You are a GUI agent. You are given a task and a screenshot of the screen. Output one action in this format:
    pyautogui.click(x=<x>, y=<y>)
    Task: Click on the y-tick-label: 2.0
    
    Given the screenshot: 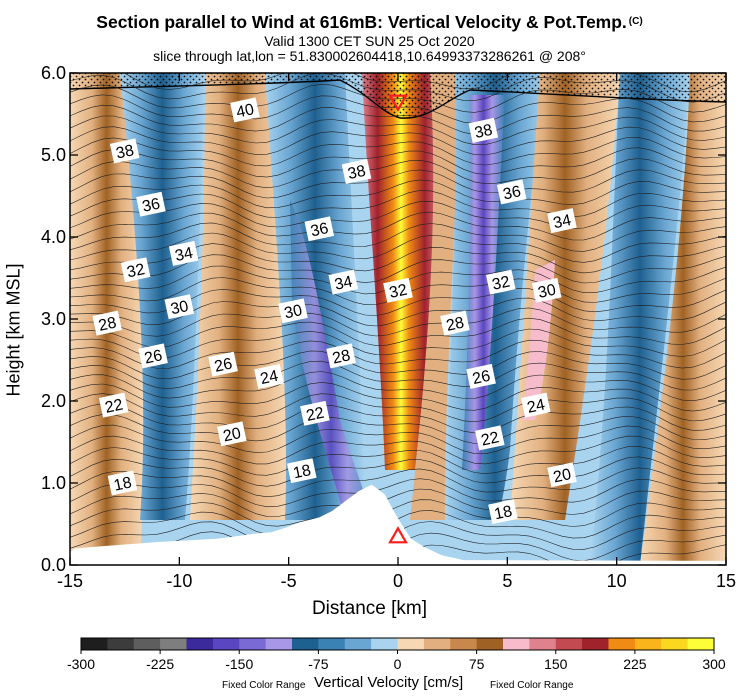 What is the action you would take?
    pyautogui.click(x=53, y=401)
    